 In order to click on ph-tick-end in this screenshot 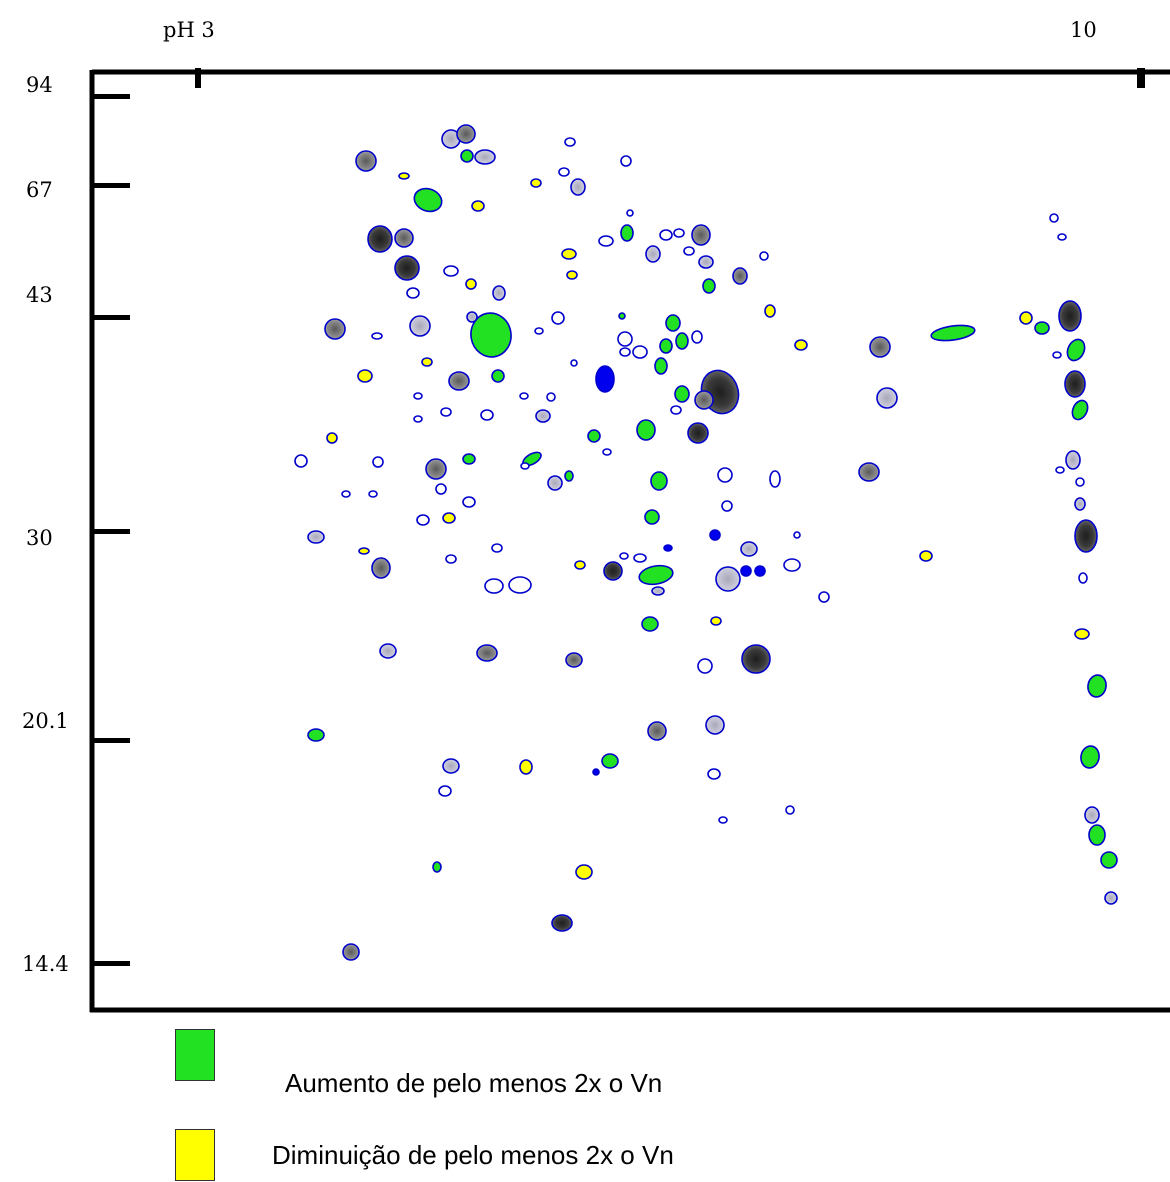, I will do `click(1141, 78)`.